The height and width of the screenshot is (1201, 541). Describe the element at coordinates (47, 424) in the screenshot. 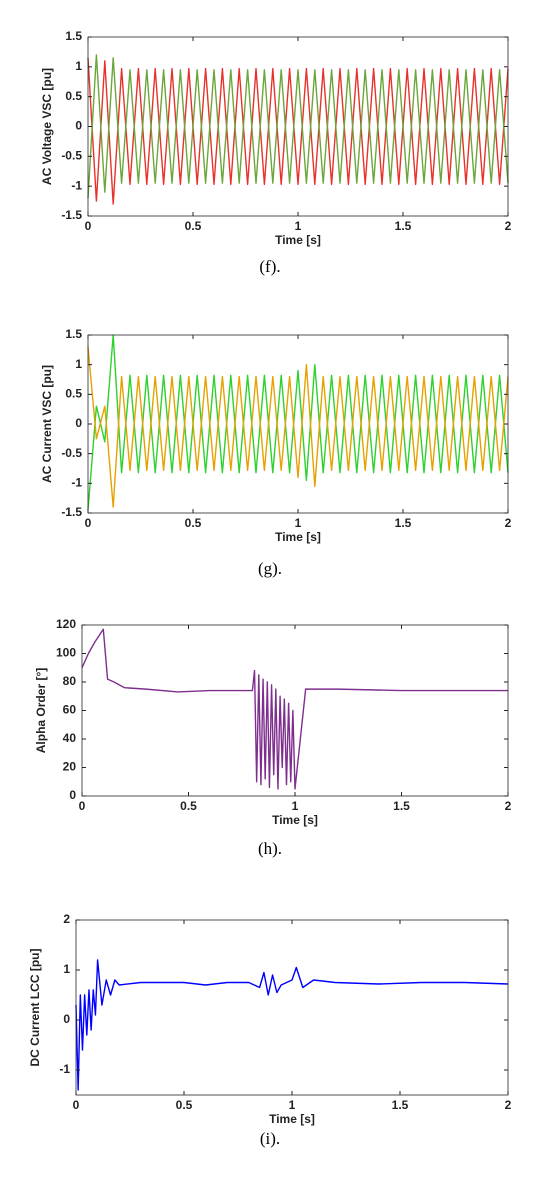

I see `y-axis-label: AC Current VSC [pu]` at that location.